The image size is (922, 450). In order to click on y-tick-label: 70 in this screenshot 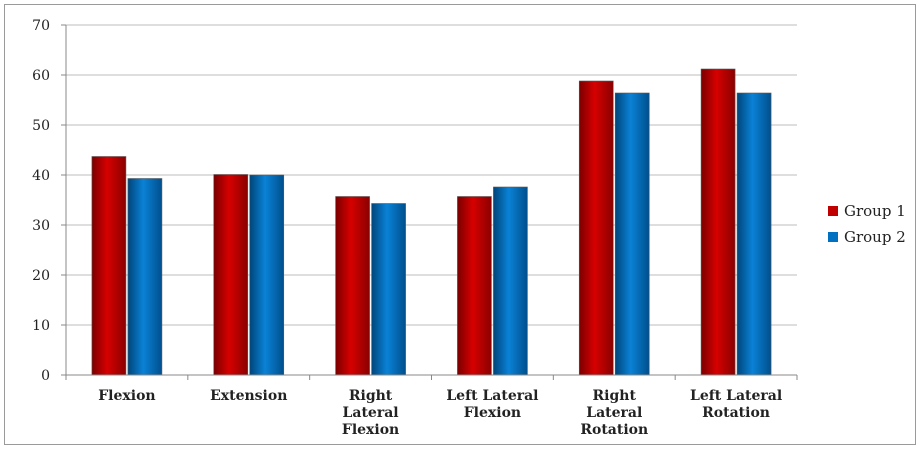, I will do `click(41, 26)`.